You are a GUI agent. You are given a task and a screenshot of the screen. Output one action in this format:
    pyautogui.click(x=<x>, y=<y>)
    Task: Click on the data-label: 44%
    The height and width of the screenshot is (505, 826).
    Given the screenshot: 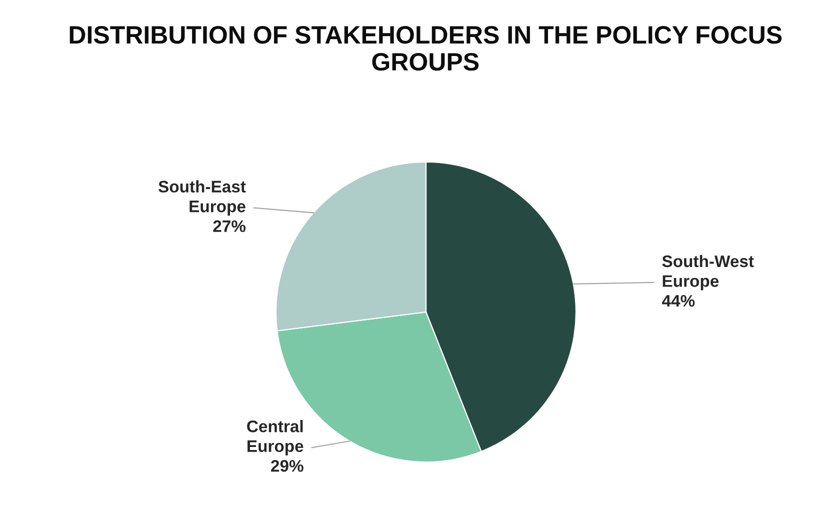 What is the action you would take?
    pyautogui.click(x=678, y=300)
    